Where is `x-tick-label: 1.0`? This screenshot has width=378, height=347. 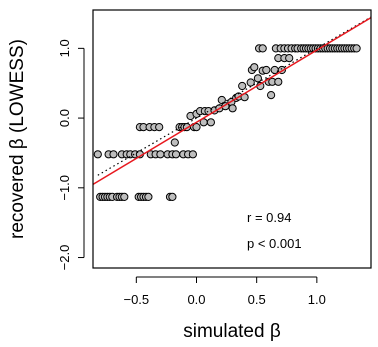 x-tick-label: 1.0 is located at coordinates (317, 299).